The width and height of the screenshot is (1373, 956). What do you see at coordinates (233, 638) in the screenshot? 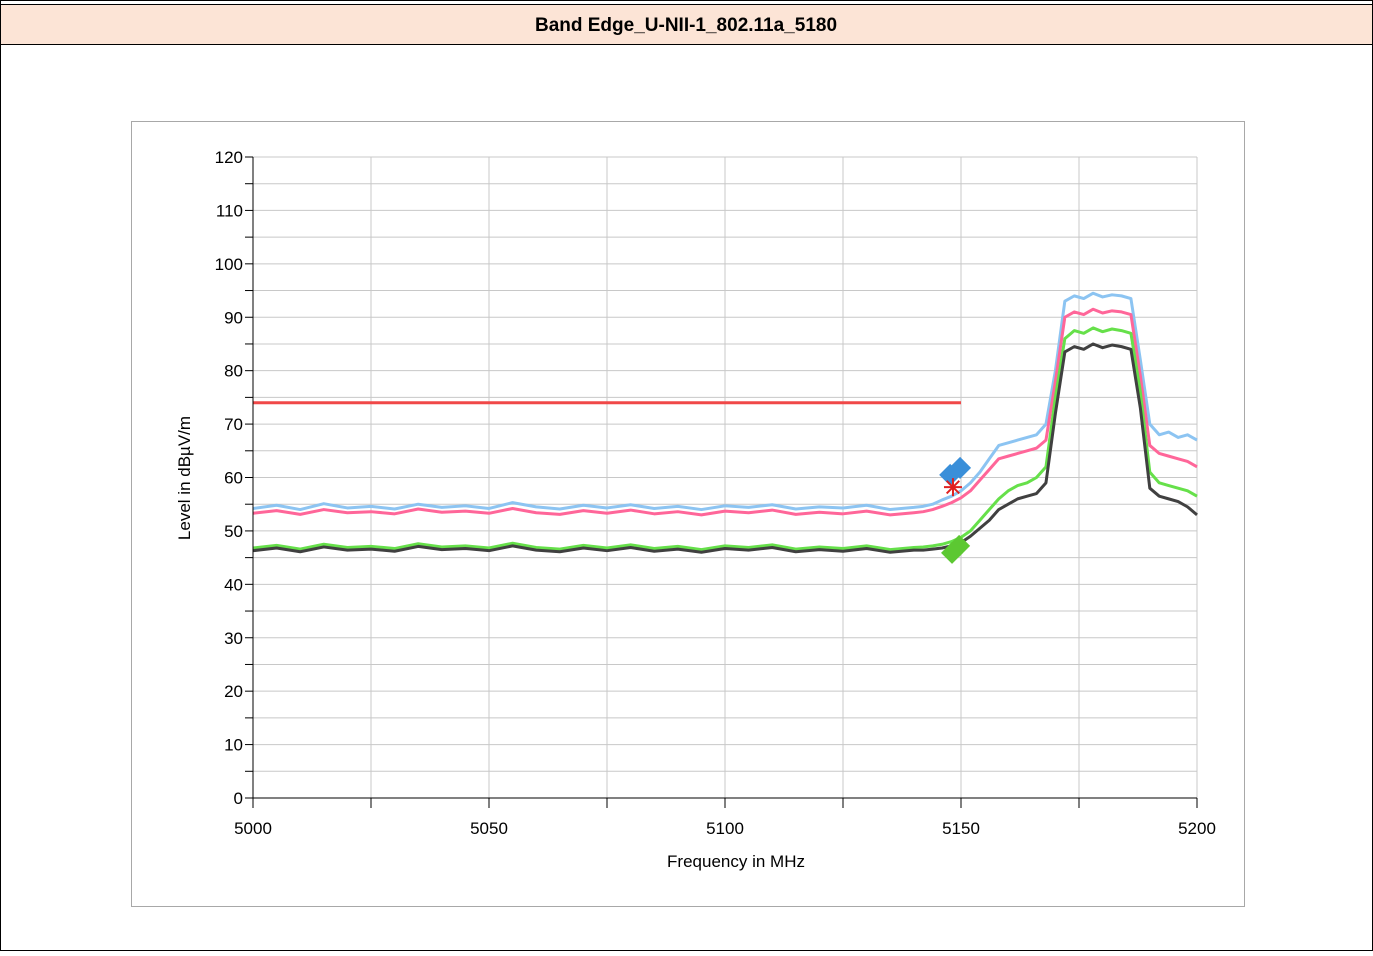
I see `y-tick-label: 30` at bounding box center [233, 638].